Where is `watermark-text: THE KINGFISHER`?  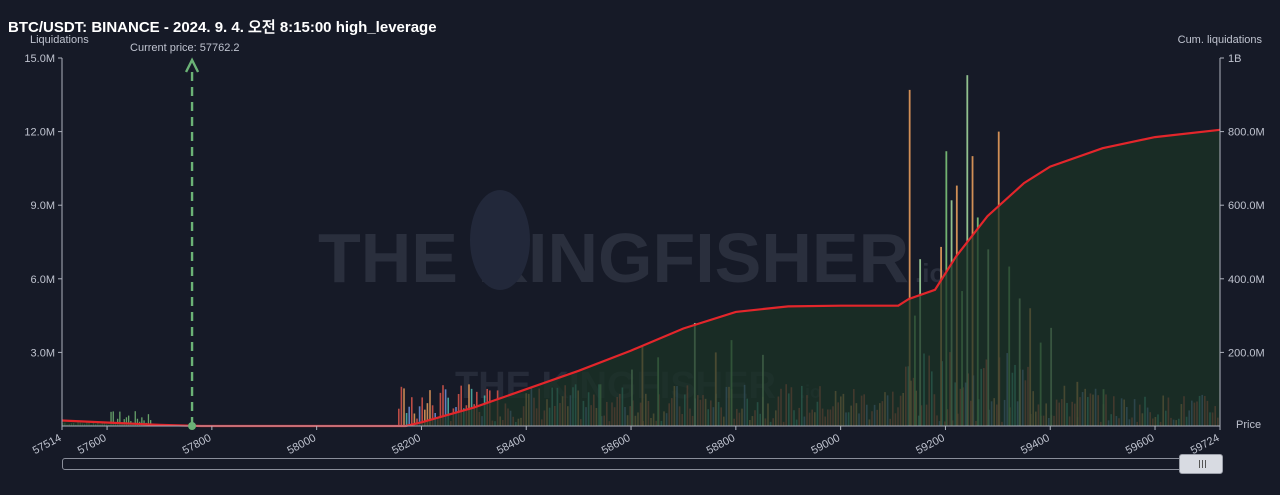
watermark-text: THE KINGFISHER is located at coordinates (613, 258).